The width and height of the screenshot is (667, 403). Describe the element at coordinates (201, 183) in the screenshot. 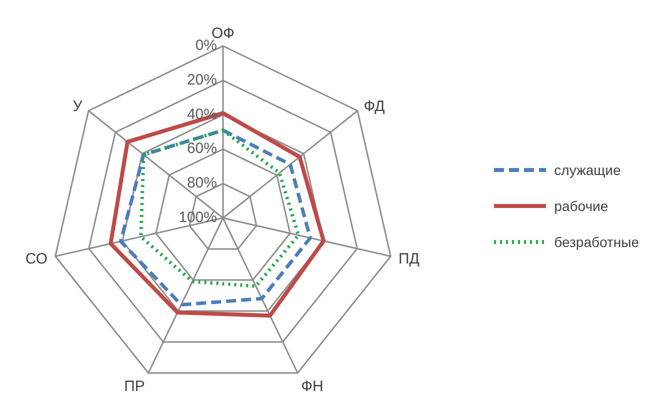

I see `y-tick-label: 80%` at that location.